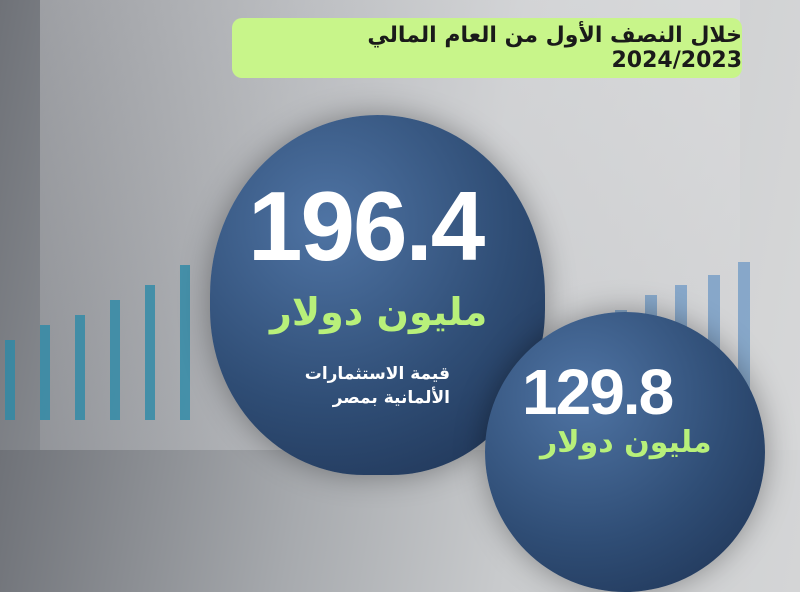 The image size is (800, 592). Describe the element at coordinates (115, 320) in the screenshot. I see `background-bar-chart` at that location.